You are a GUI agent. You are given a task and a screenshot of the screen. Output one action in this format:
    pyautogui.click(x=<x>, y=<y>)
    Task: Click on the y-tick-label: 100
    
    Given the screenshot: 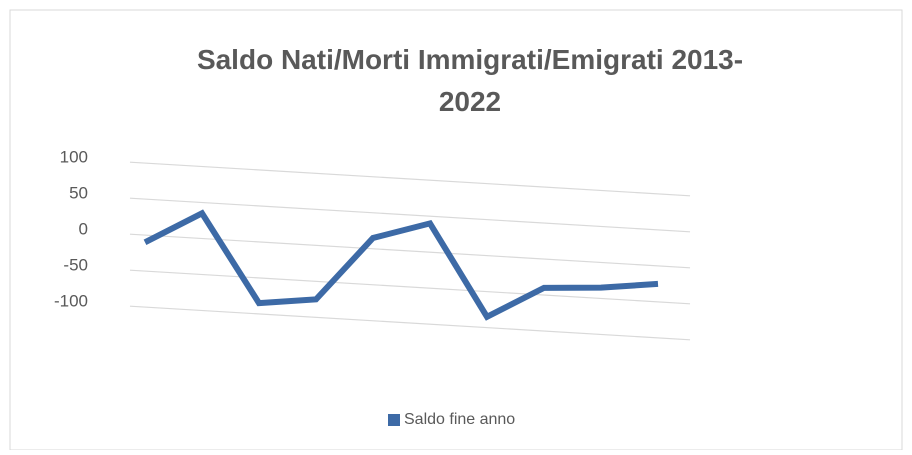 What is the action you would take?
    pyautogui.click(x=74, y=156)
    